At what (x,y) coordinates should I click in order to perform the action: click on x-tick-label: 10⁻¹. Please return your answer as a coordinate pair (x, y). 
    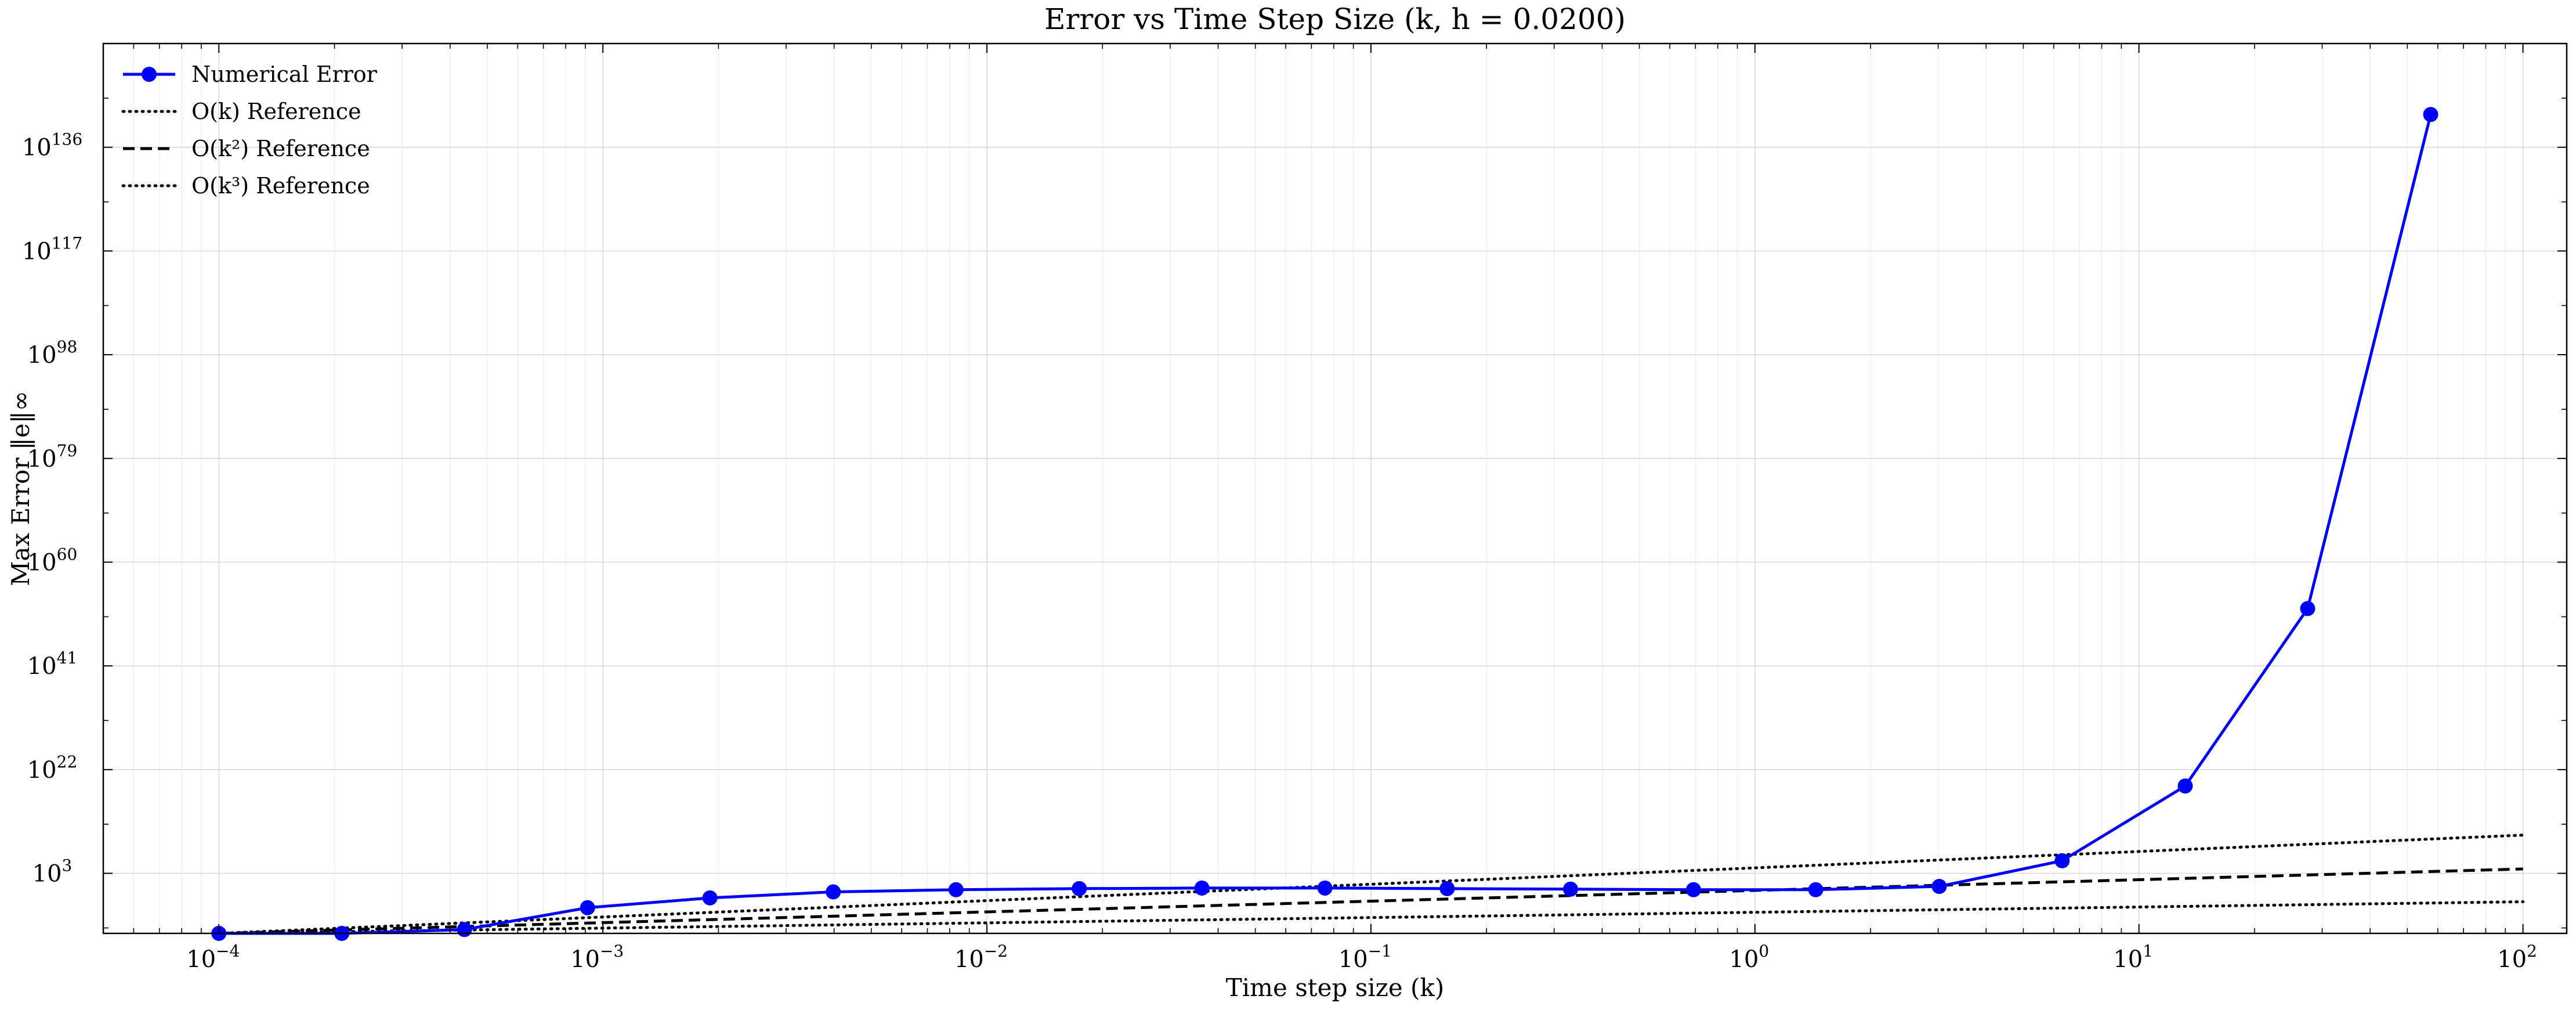
    Looking at the image, I should click on (1365, 957).